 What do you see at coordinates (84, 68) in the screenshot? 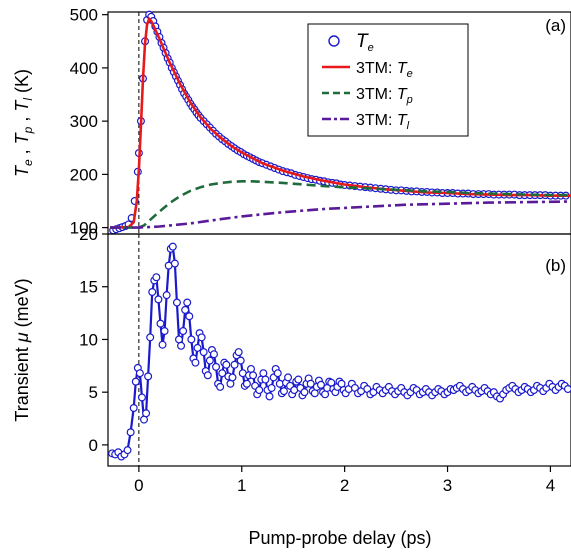
I see `y-tick-label: 400` at bounding box center [84, 68].